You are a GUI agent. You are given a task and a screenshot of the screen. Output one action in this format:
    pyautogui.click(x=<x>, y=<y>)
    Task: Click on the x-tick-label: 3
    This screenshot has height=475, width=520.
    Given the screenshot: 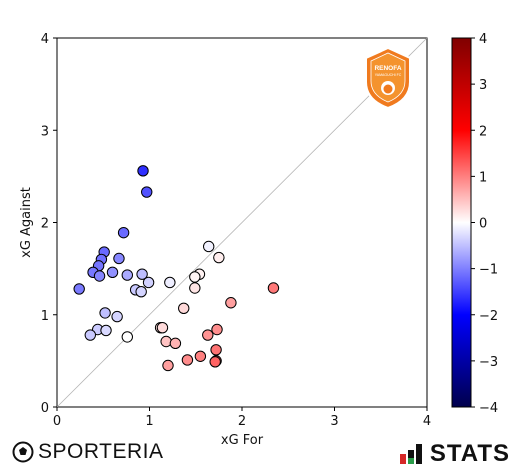 What is the action you would take?
    pyautogui.click(x=334, y=421)
    